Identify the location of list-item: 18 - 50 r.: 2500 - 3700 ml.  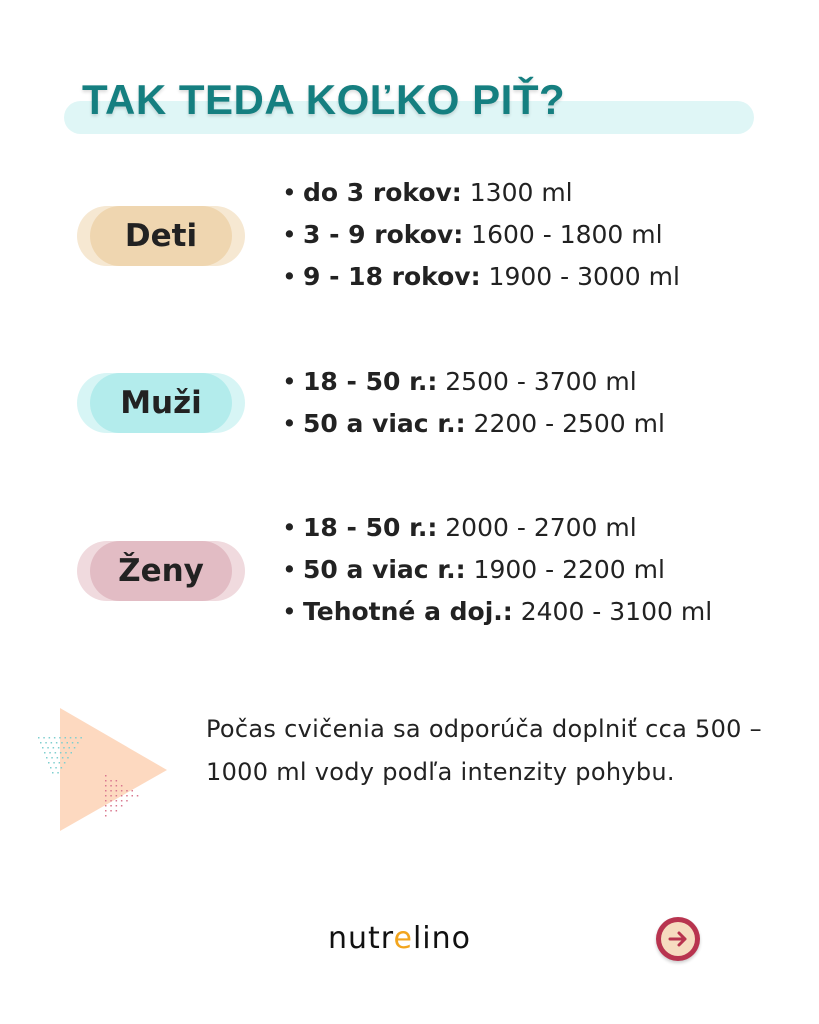
(473, 382).